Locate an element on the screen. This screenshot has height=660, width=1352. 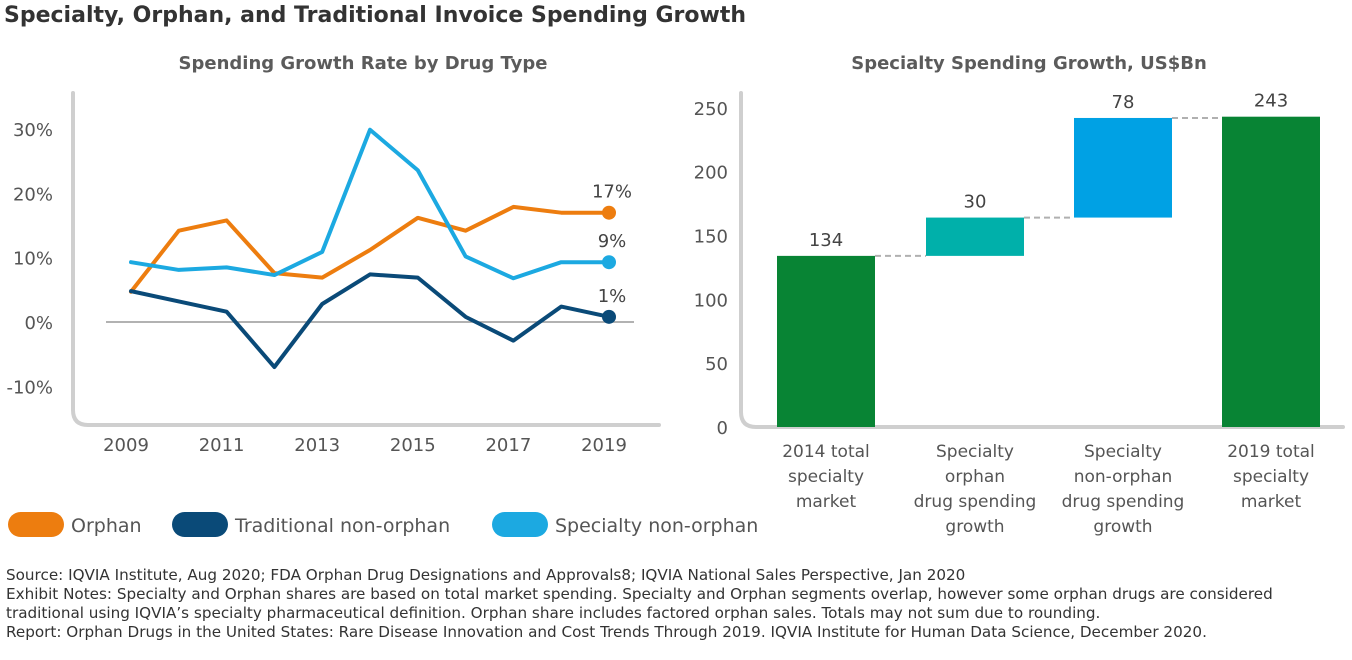
legend-item: Specialty non-orphan is located at coordinates (625, 524).